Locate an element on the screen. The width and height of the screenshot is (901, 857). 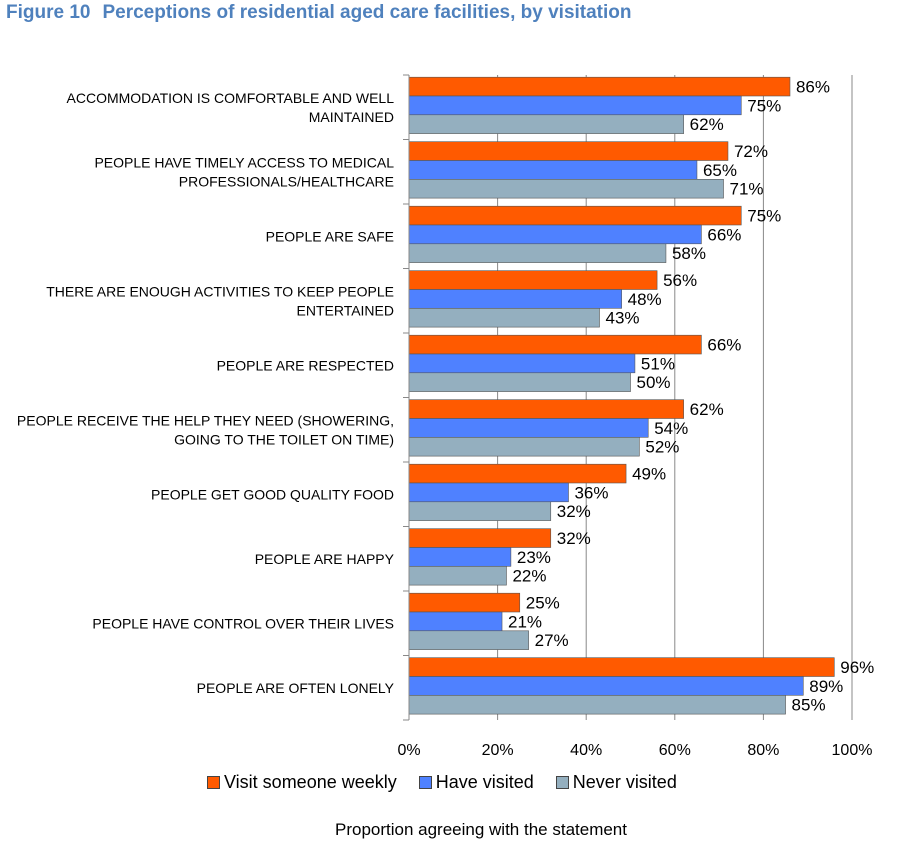
legend-item-visited: Have visited is located at coordinates (476, 782).